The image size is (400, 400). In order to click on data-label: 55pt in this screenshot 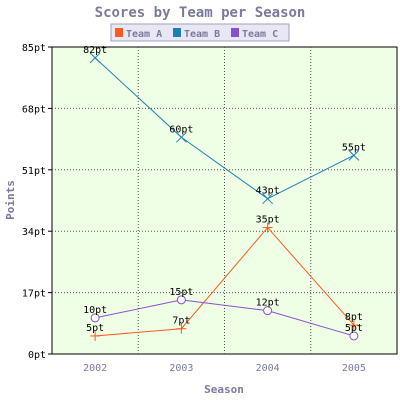, I will do `click(354, 147)`.